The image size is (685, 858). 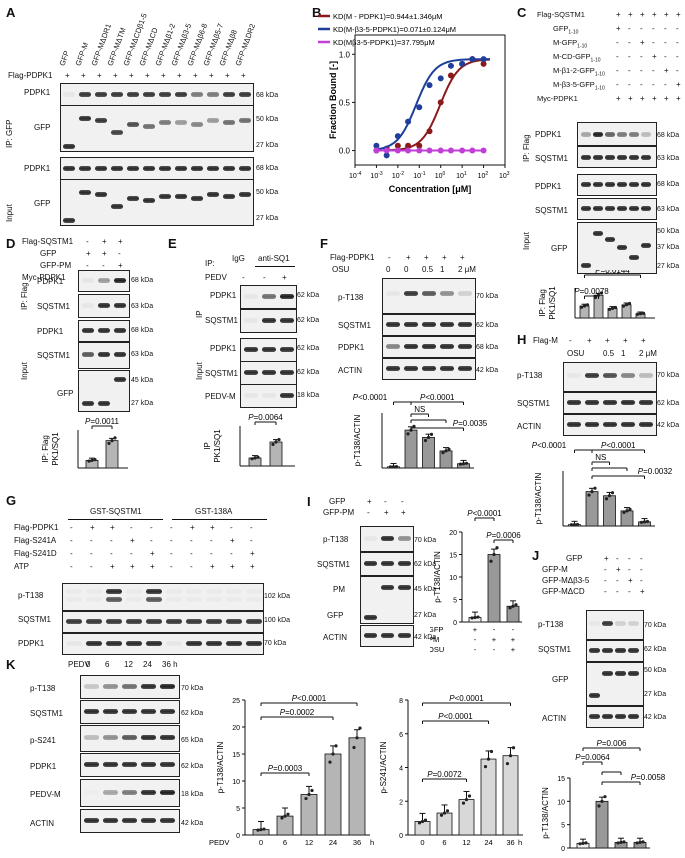 I want to click on e-blot-ip-pdpk1, so click(x=268, y=297).